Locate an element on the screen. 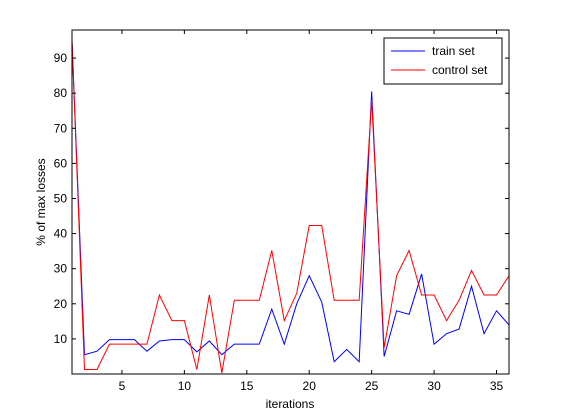 This screenshot has width=561, height=420. x-tick-label: 30 is located at coordinates (434, 386).